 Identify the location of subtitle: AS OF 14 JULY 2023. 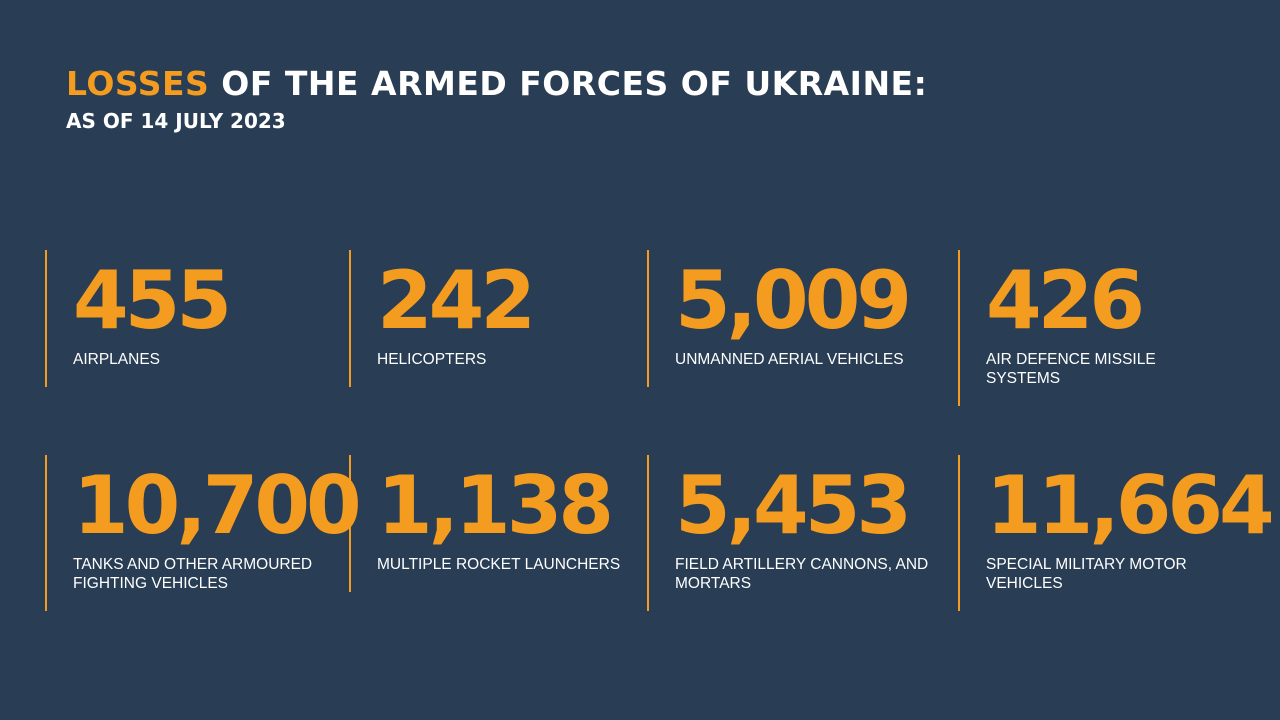
(176, 121).